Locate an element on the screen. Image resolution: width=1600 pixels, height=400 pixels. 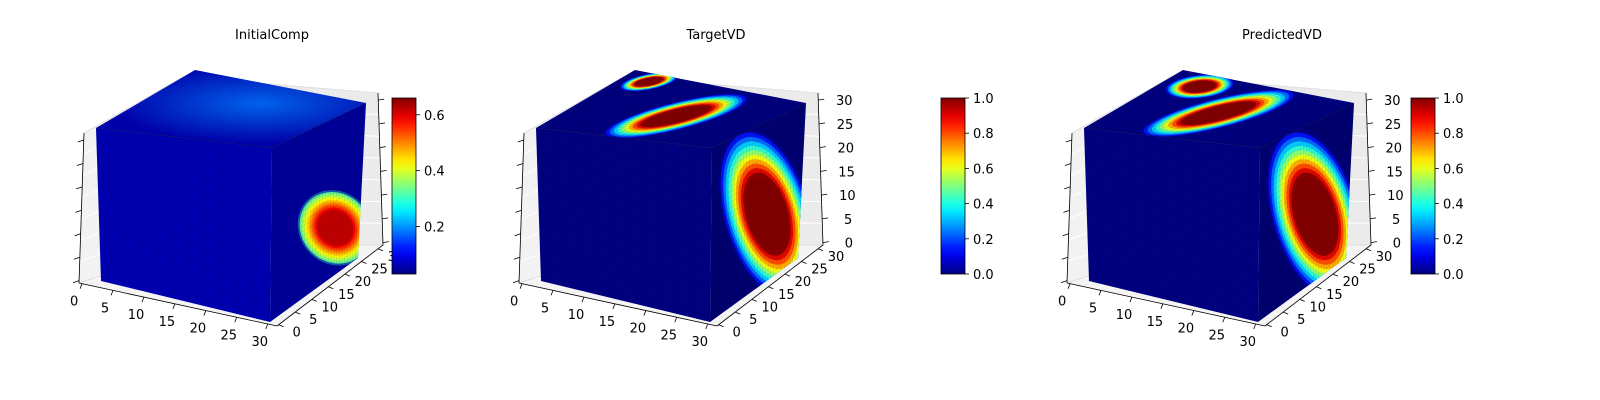
x-tick-label: 15 is located at coordinates (607, 322).